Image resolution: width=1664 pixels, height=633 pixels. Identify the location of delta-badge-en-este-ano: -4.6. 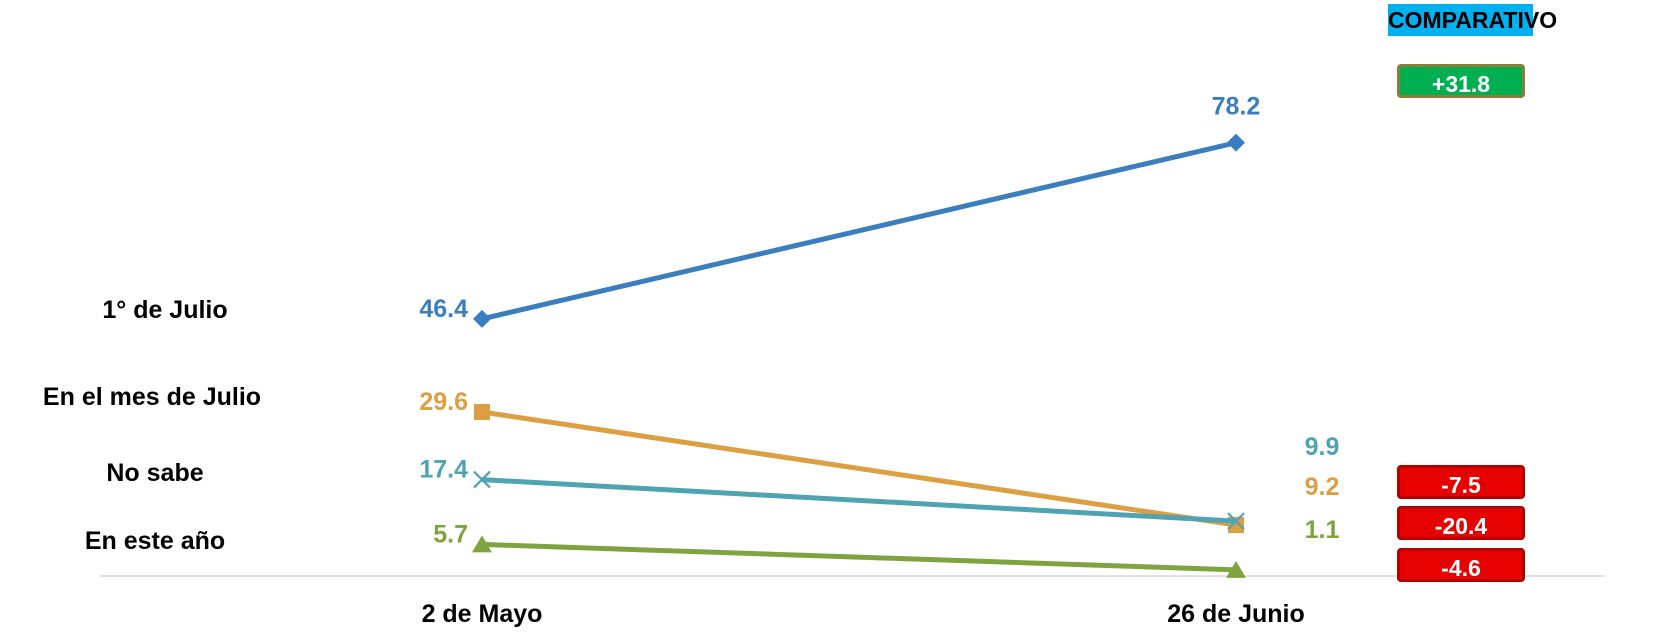
(1461, 565).